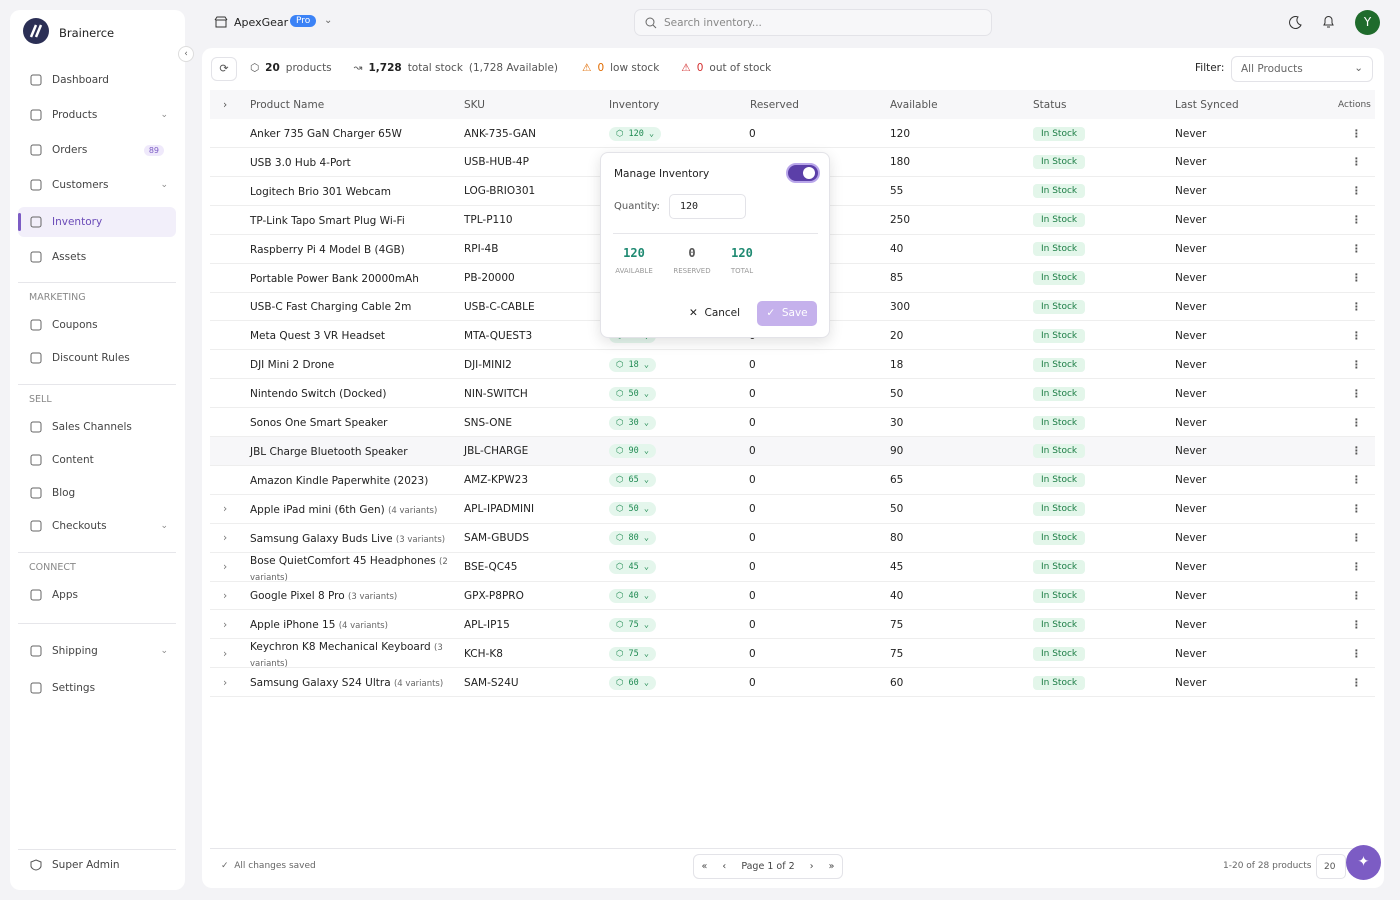 This screenshot has height=900, width=1400. I want to click on inventory-chip: ⬡ 30 ⌄, so click(633, 422).